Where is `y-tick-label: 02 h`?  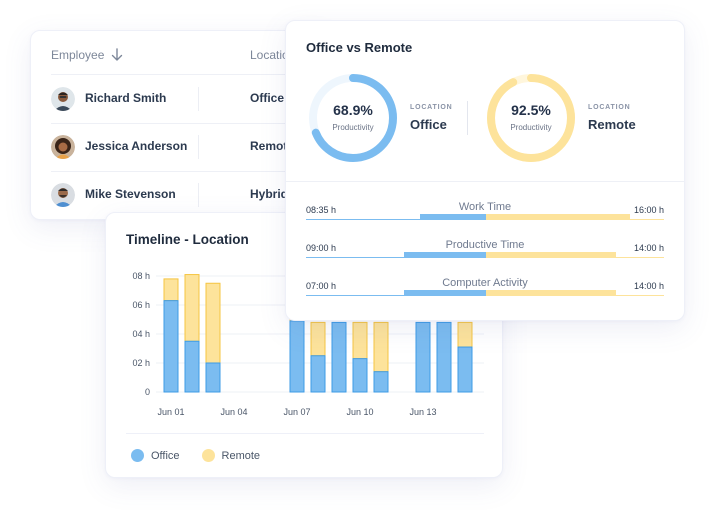 y-tick-label: 02 h is located at coordinates (141, 363).